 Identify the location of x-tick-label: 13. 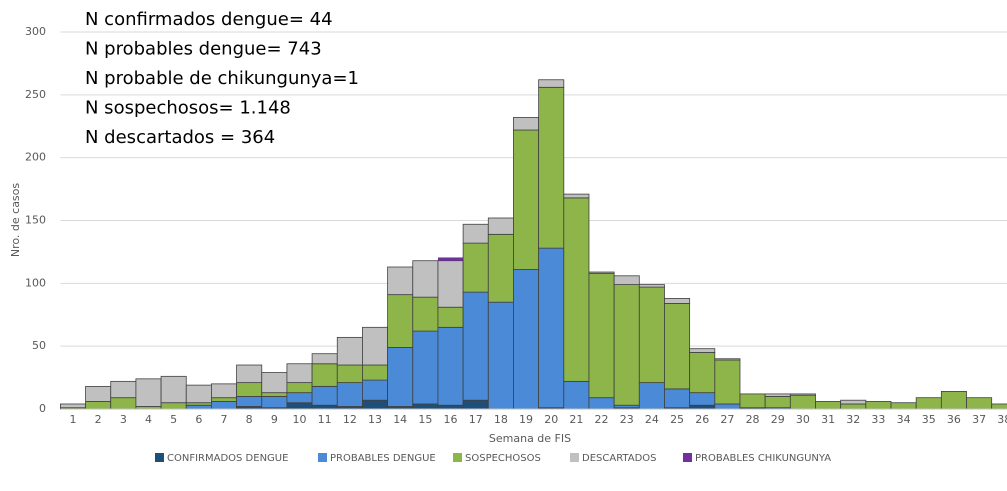
(375, 419).